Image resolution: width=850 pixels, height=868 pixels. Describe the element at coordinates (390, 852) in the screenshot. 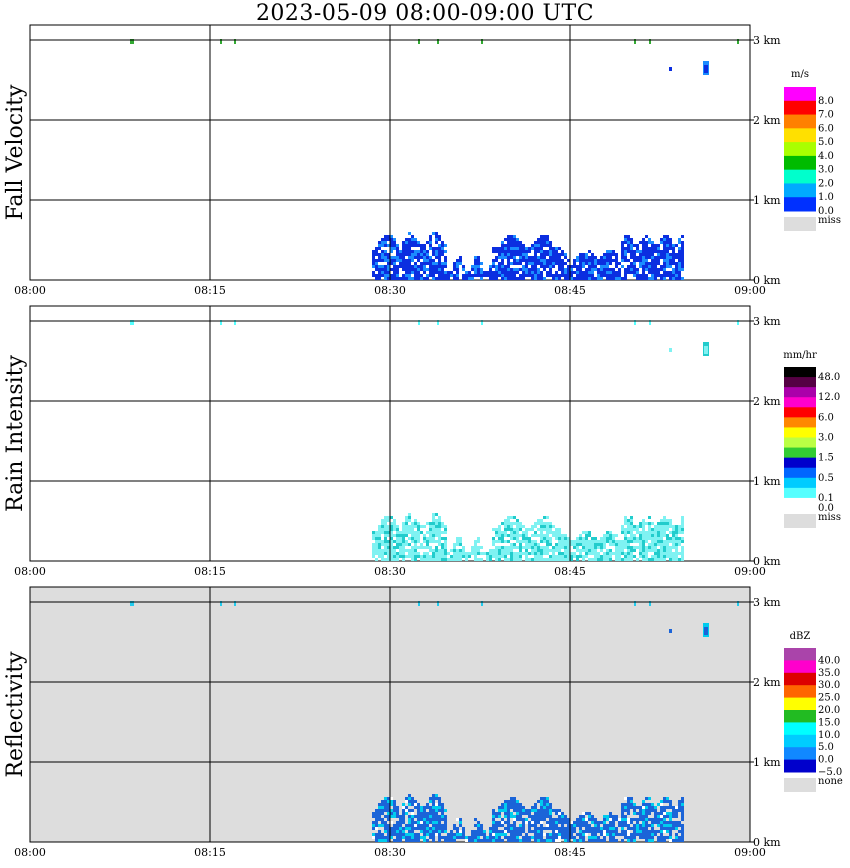

I see `x-tick-label: 08:30` at that location.